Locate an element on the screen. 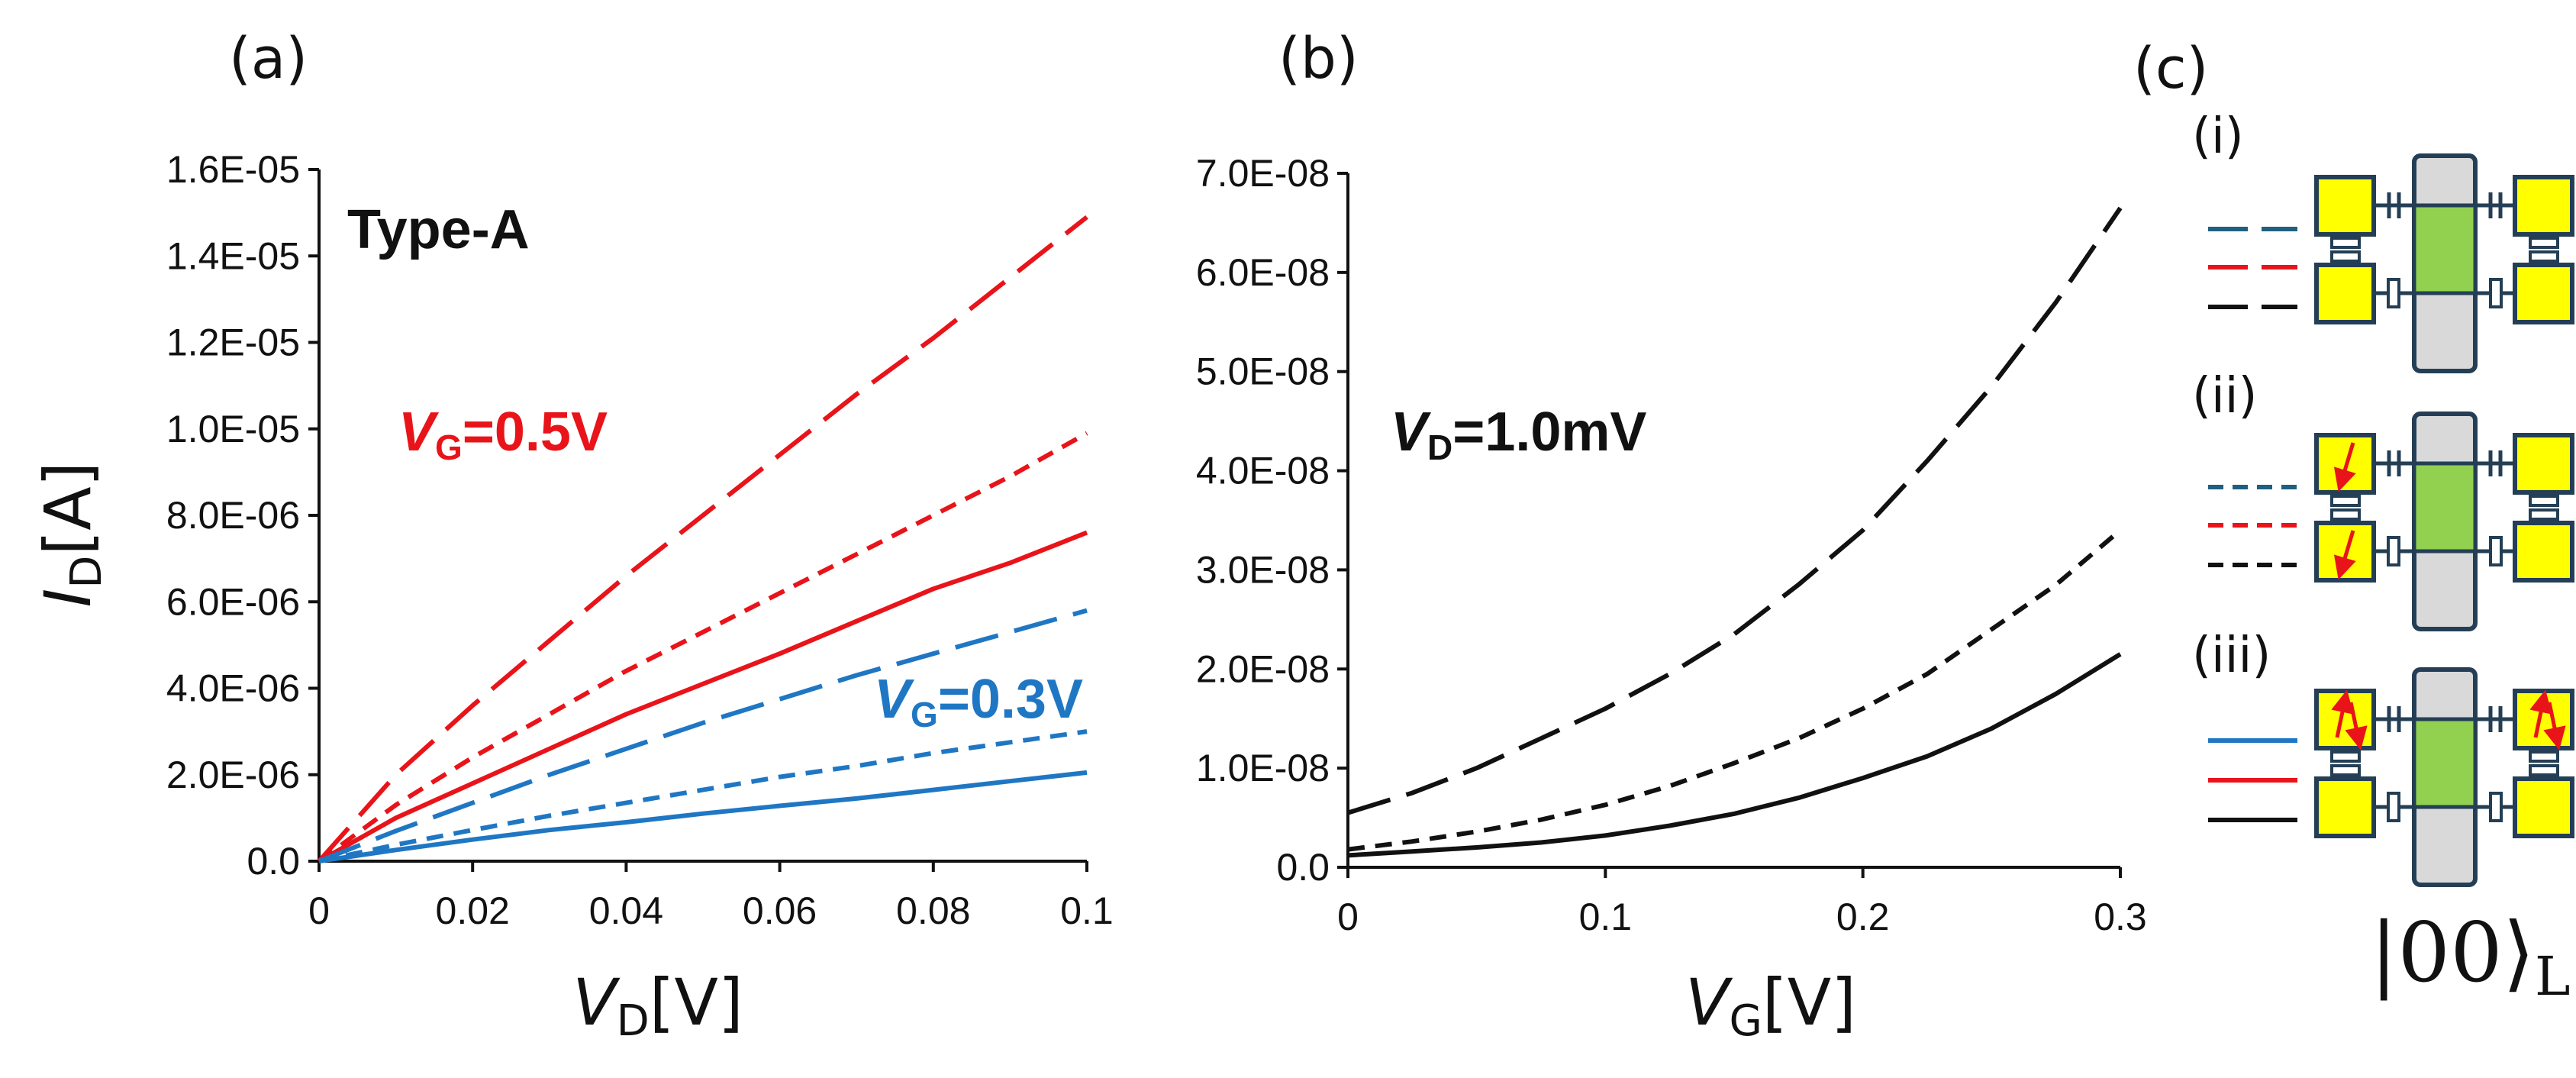  chart-b-xtick-label: 0.2 is located at coordinates (1863, 917).